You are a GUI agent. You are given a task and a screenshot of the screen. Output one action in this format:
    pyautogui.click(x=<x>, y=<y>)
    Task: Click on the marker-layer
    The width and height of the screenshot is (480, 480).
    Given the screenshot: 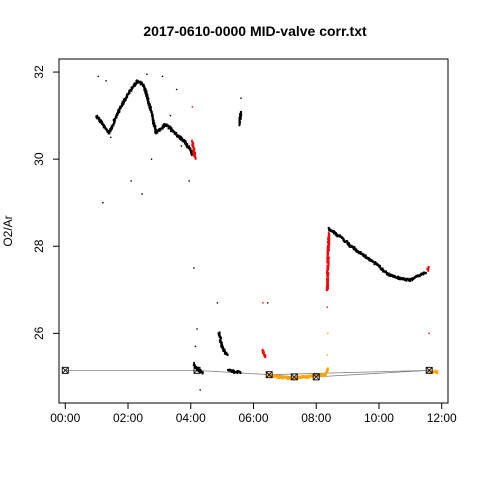 What is the action you would take?
    pyautogui.click(x=247, y=373)
    